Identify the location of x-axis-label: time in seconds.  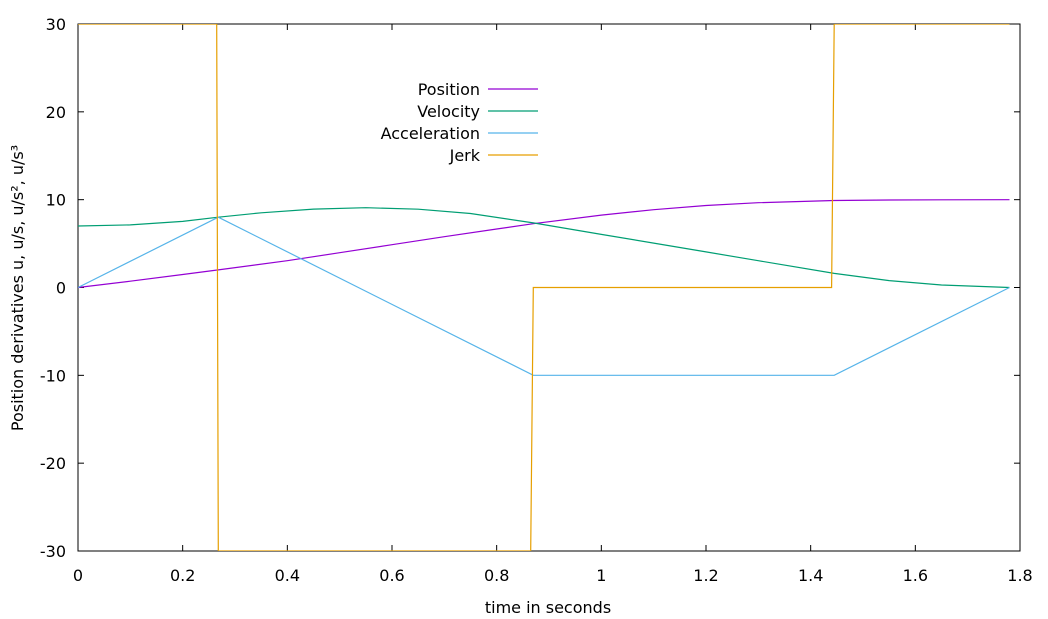
(548, 607).